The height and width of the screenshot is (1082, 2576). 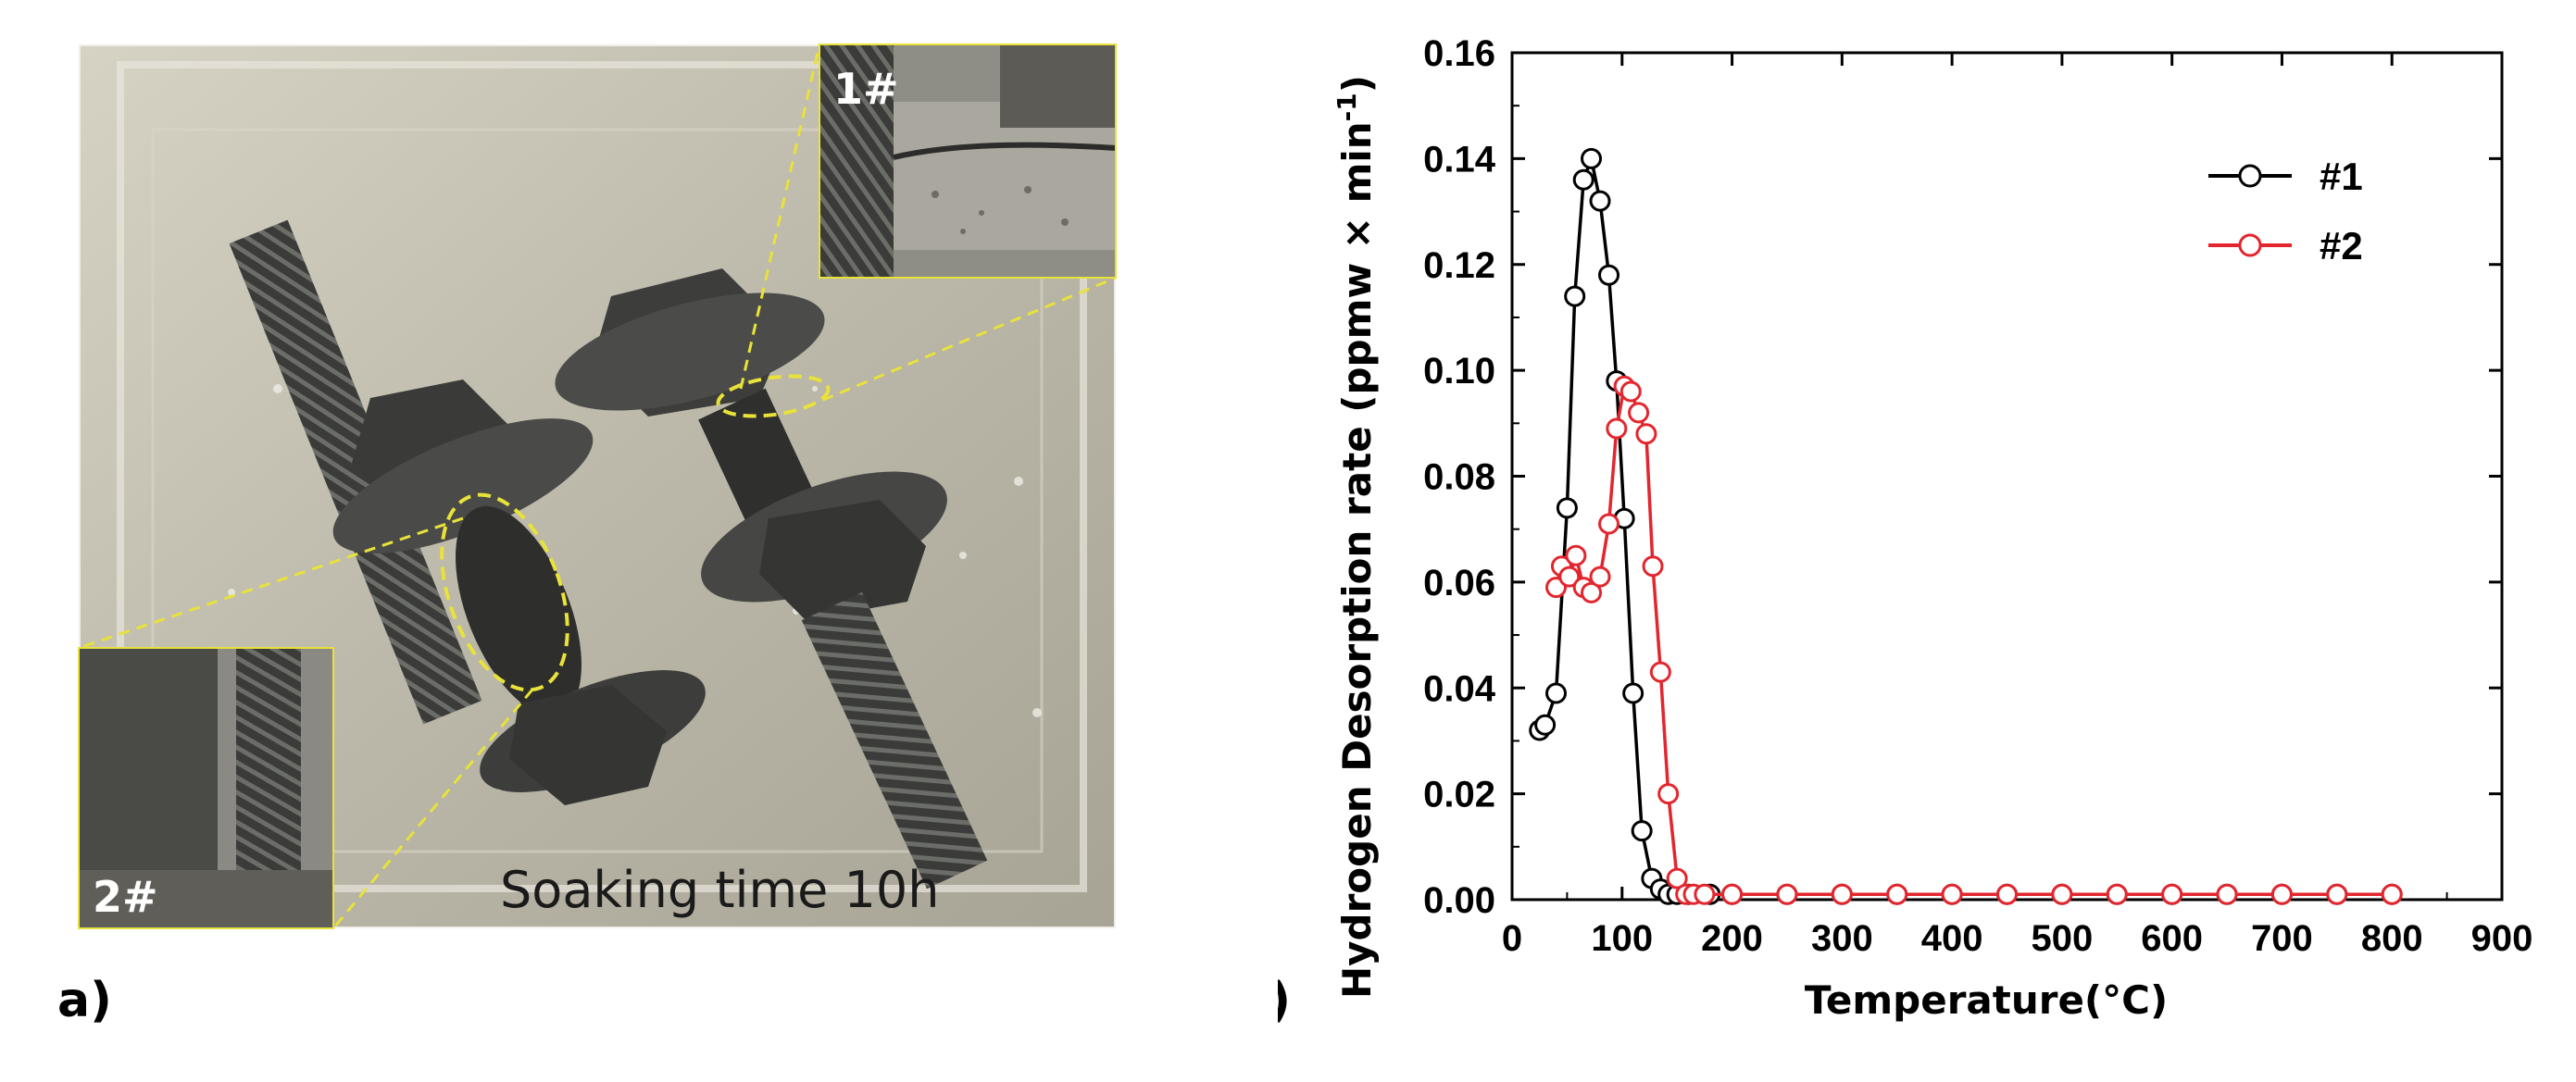 I want to click on inset-1-label: 1#, so click(x=866, y=89).